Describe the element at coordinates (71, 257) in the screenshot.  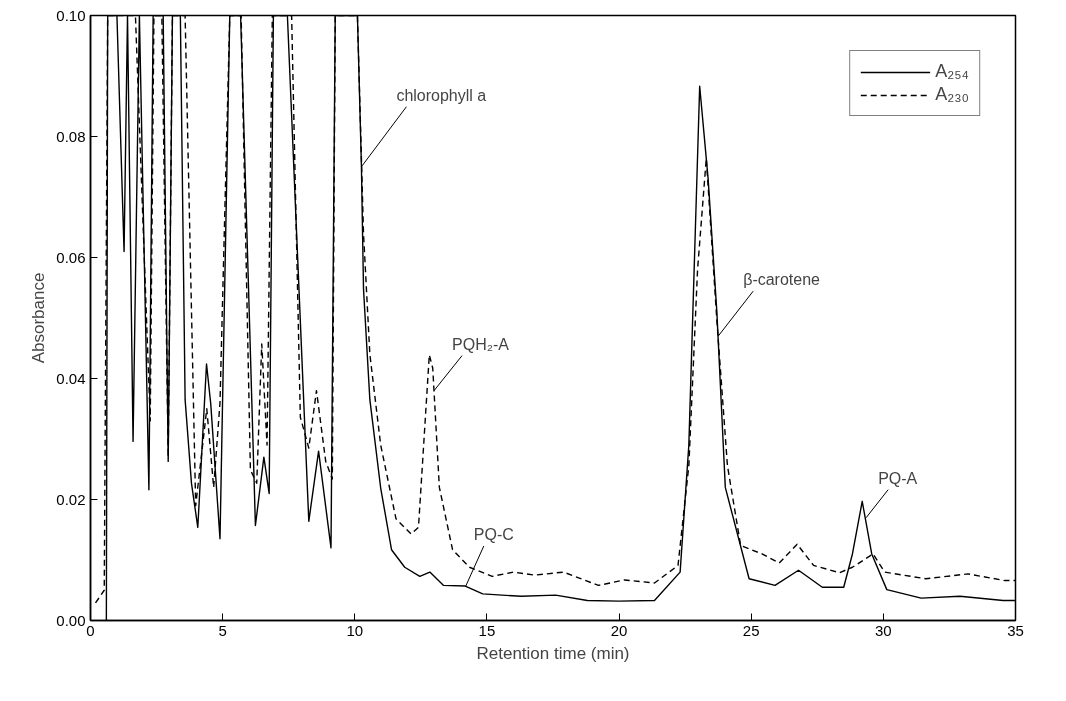
I see `y-tick-label: 0.06` at that location.